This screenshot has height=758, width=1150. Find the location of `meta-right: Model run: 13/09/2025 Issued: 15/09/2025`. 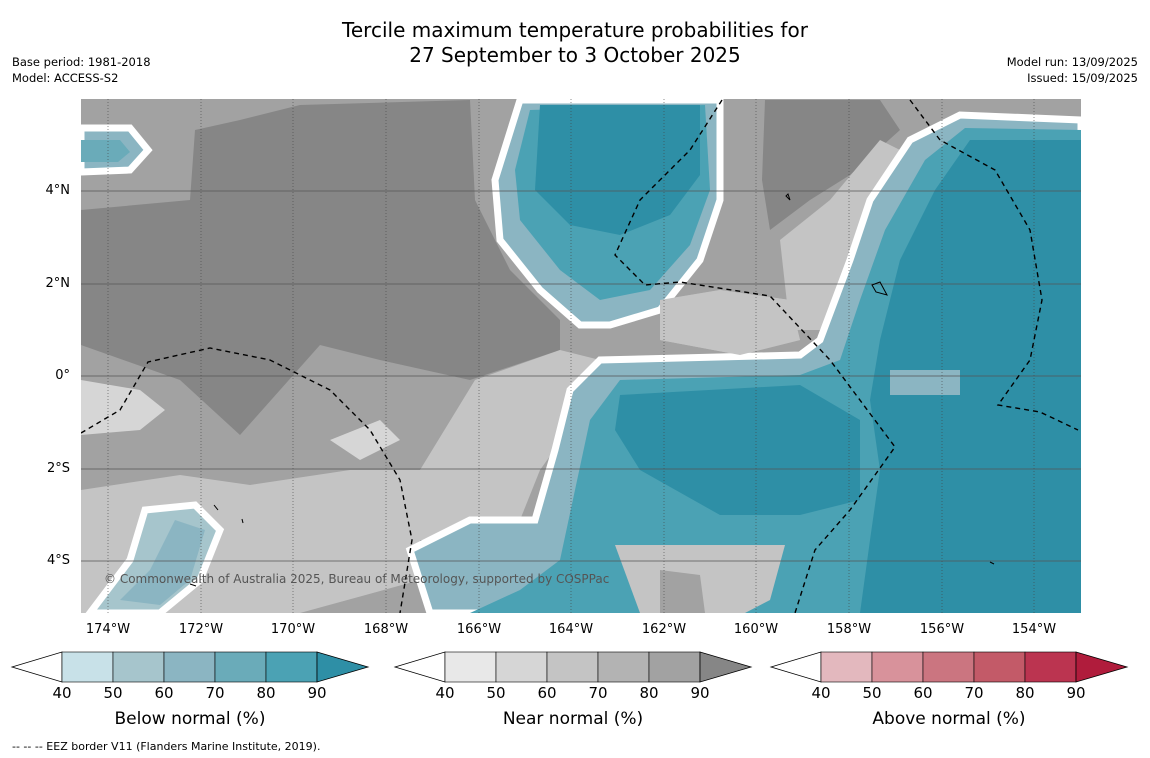

meta-right: Model run: 13/09/2025 Issued: 15/09/2025 is located at coordinates (1072, 70).